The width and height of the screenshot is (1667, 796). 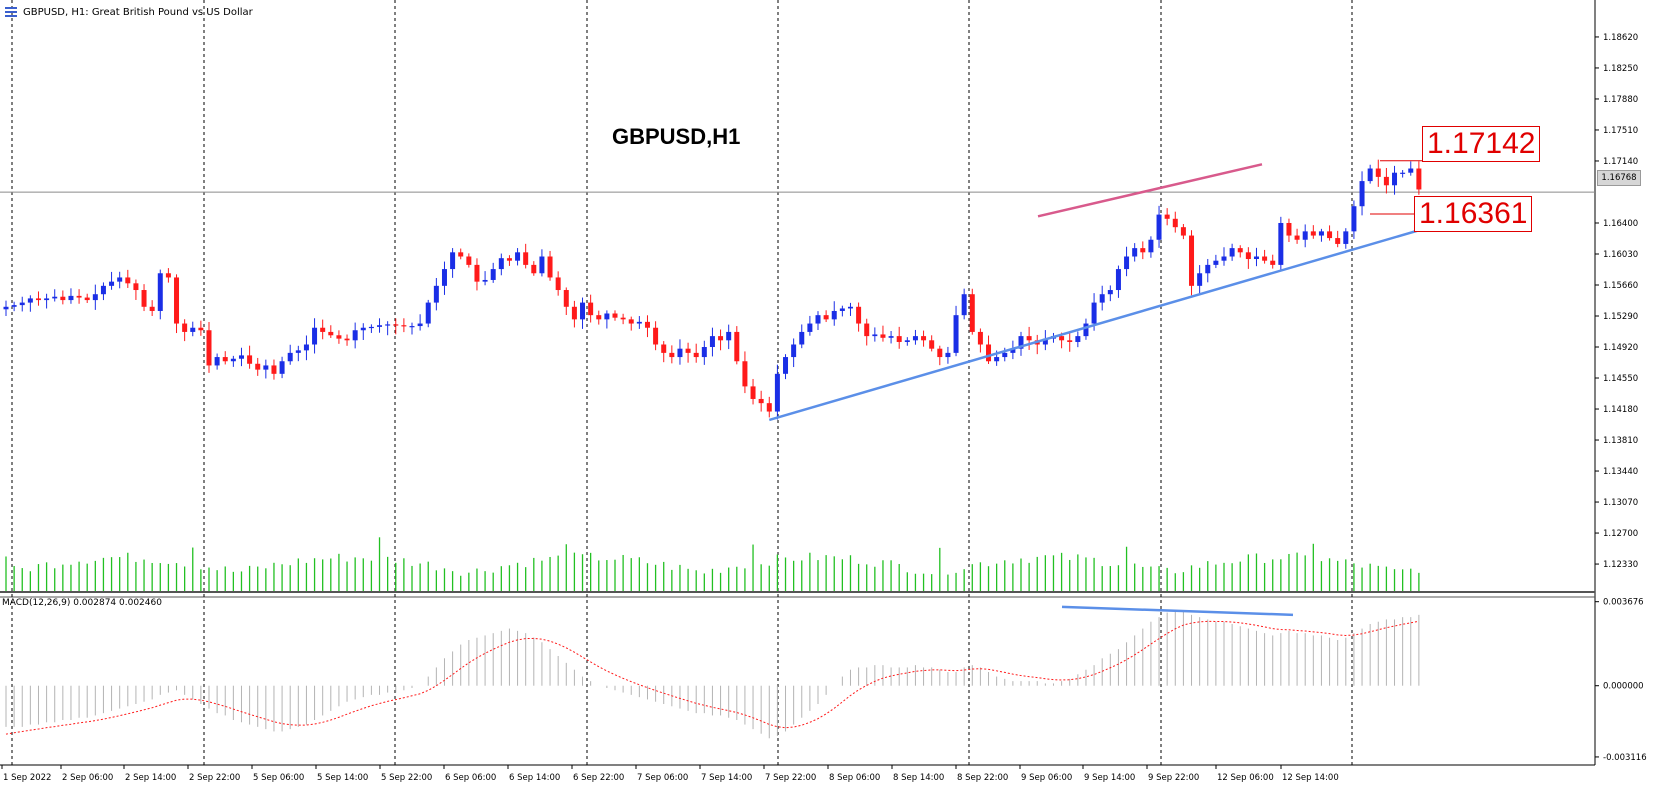 What do you see at coordinates (406, 778) in the screenshot?
I see `time-tick-label: 5 Sep 22:00` at bounding box center [406, 778].